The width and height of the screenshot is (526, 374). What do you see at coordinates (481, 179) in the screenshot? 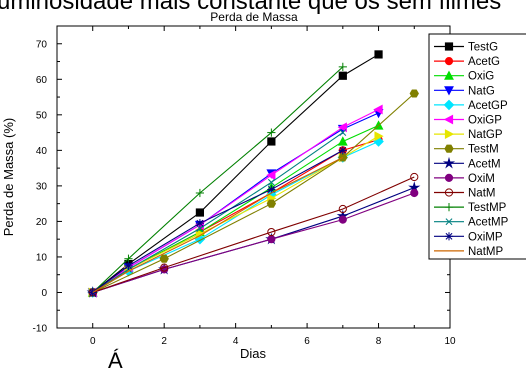
I see `legend-label: OxiM` at bounding box center [481, 179].